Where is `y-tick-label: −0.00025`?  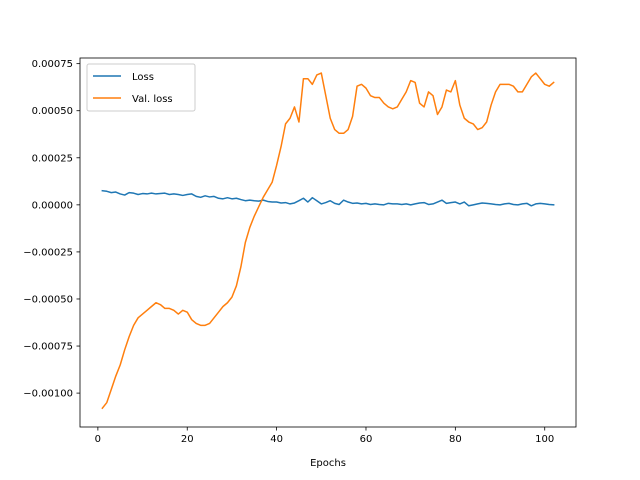 y-tick-label: −0.00025 is located at coordinates (48, 252).